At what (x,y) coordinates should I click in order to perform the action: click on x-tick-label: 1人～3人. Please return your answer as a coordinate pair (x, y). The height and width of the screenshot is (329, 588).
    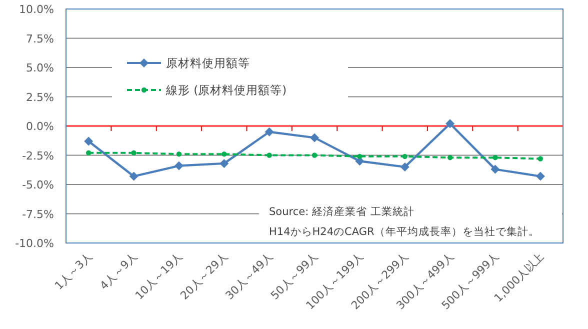
    Looking at the image, I should click on (73, 271).